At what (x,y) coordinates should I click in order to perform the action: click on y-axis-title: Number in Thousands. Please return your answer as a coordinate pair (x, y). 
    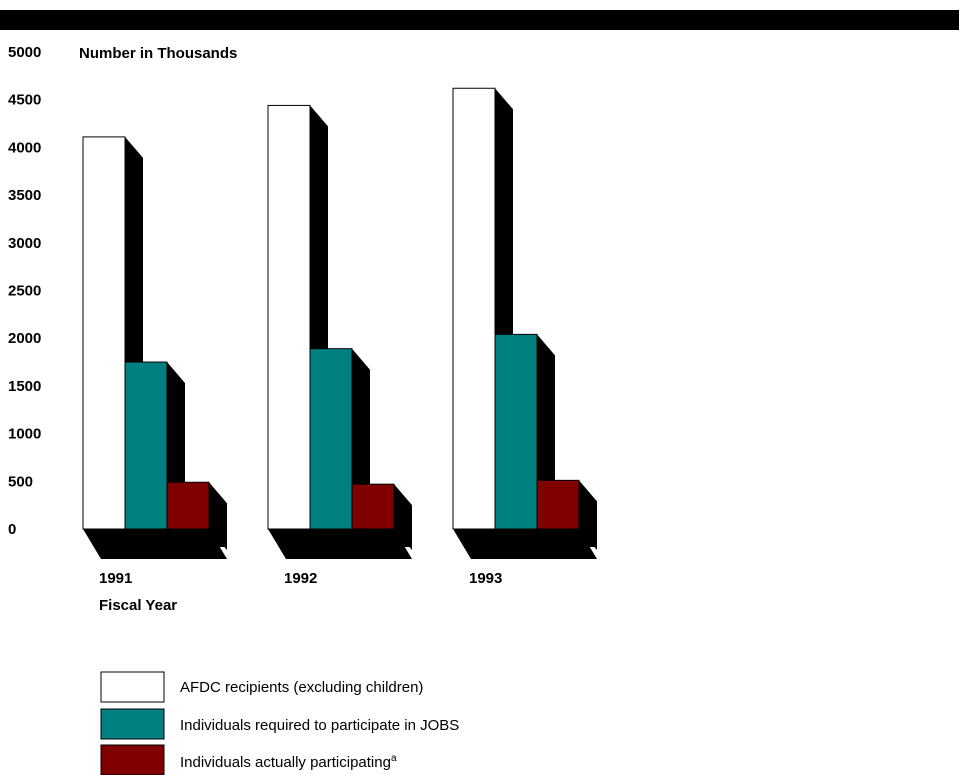
    Looking at the image, I should click on (158, 53).